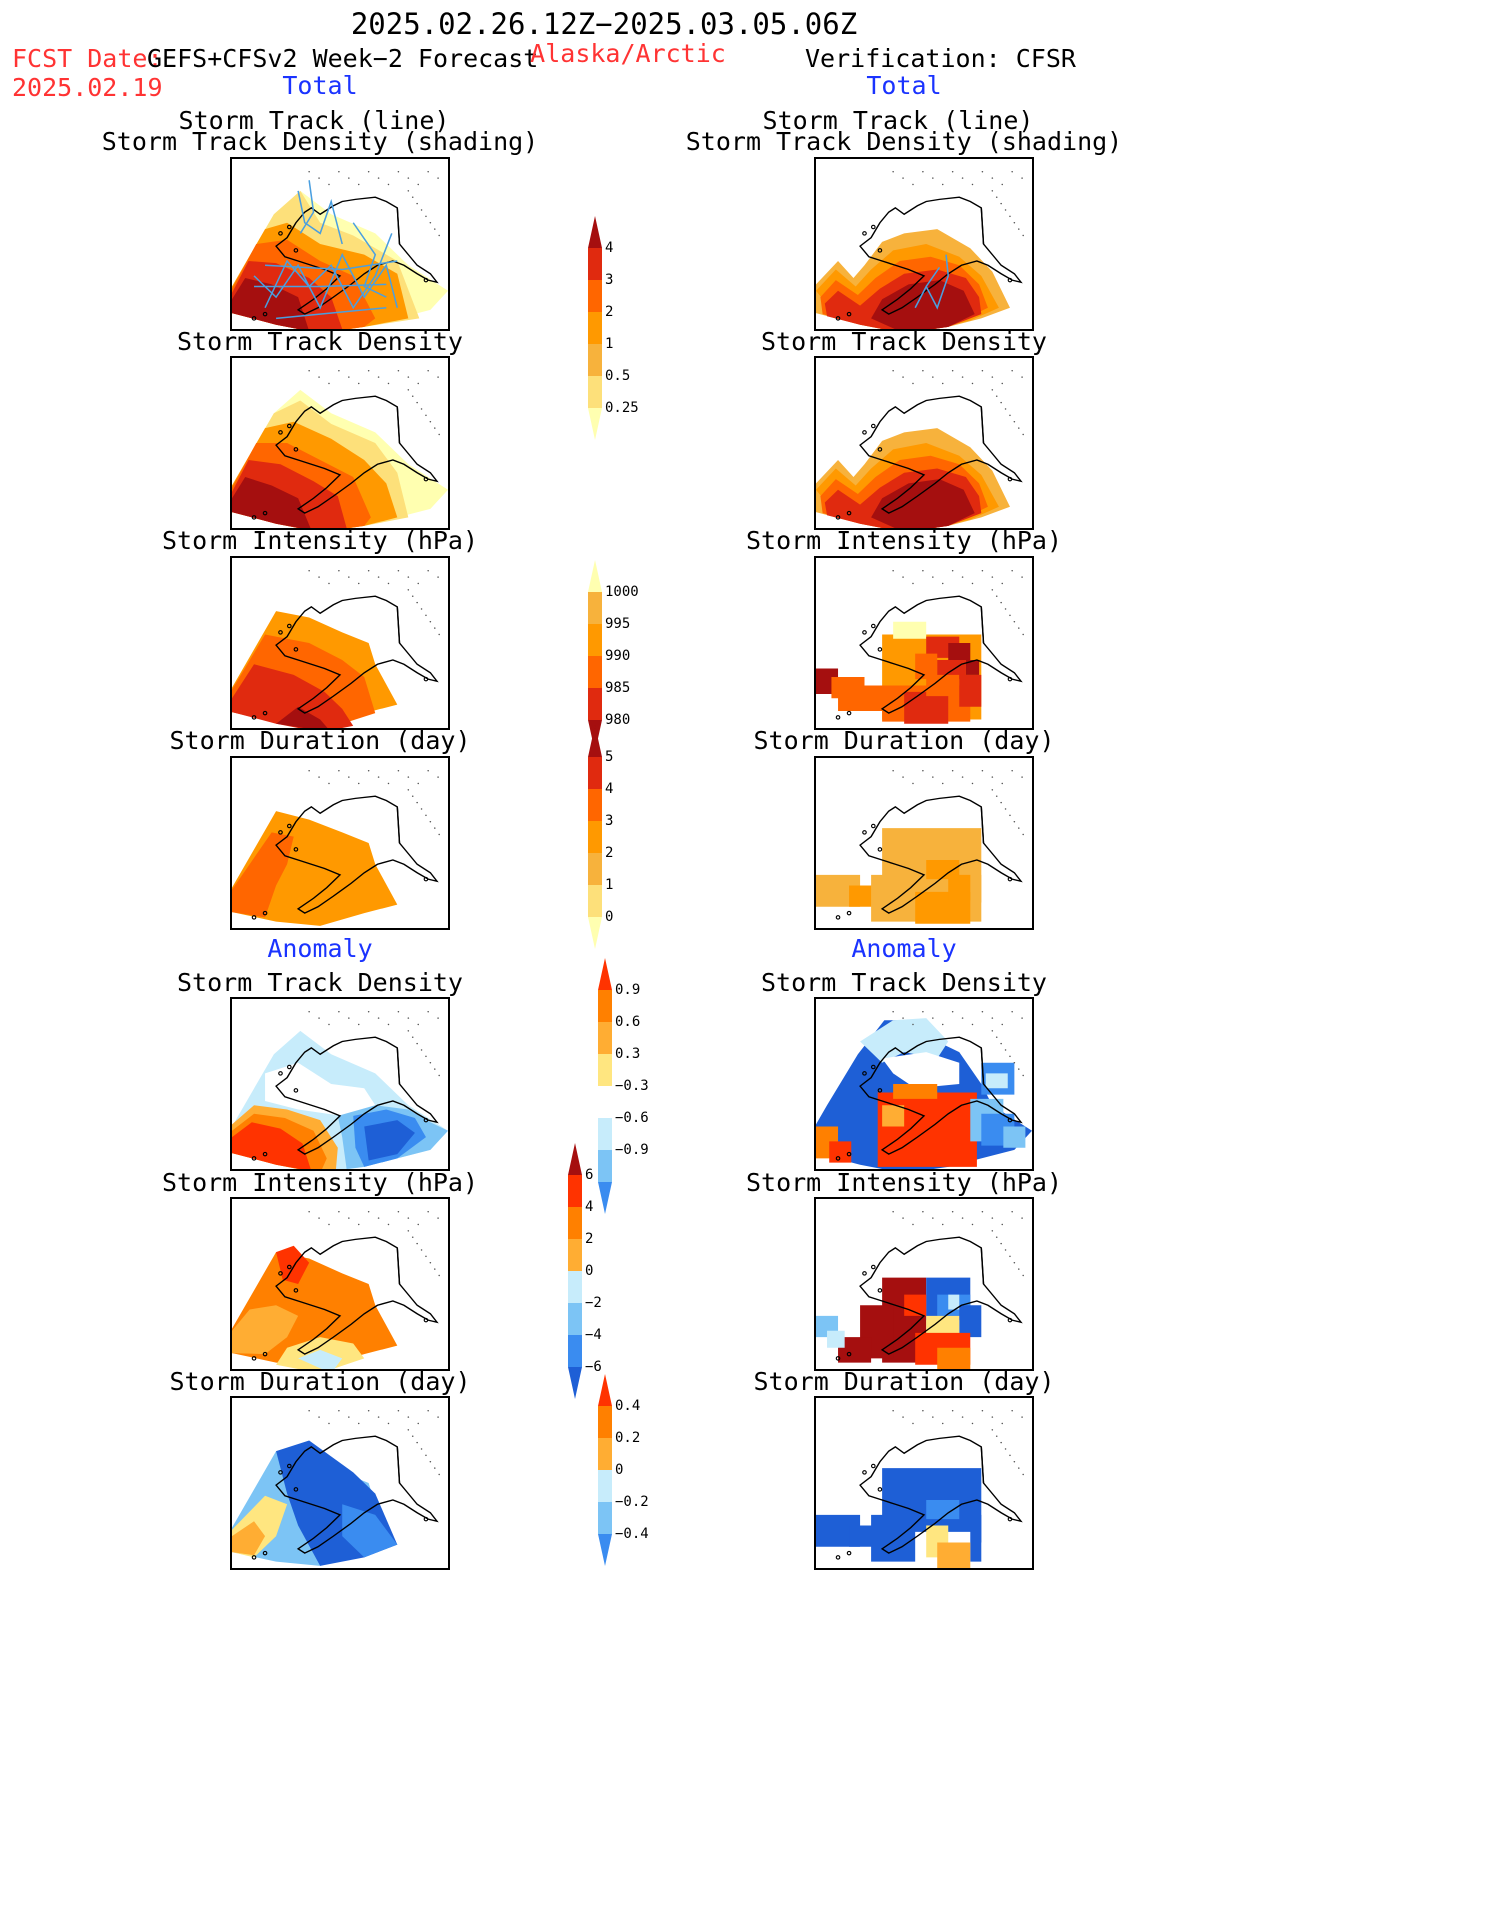 The height and width of the screenshot is (1925, 1487). Describe the element at coordinates (904, 1182) in the screenshot. I see `title-intensity-anom-right: Storm Intensity (hPa)` at that location.